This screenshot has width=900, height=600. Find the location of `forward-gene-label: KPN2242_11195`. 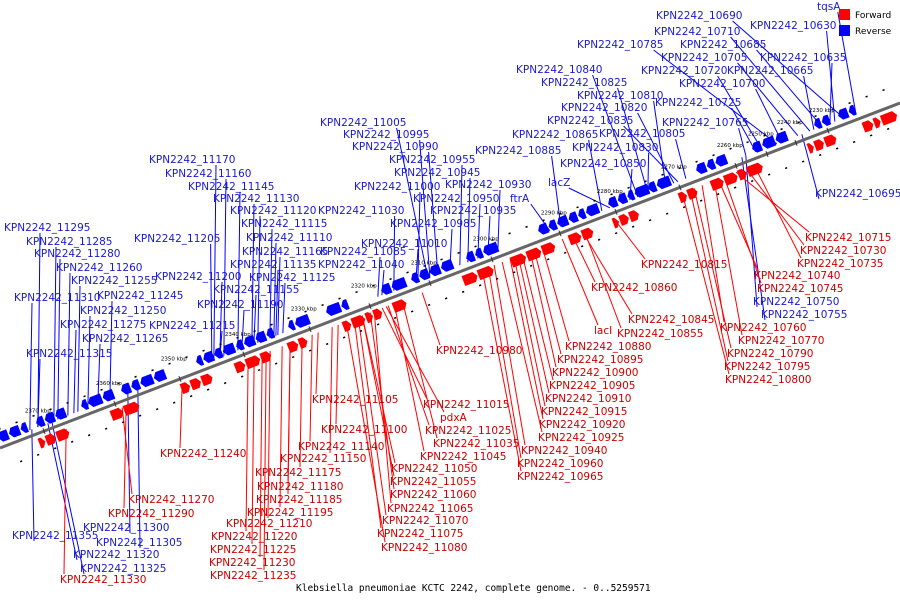

forward-gene-label: KPN2242_11195 is located at coordinates (290, 513).